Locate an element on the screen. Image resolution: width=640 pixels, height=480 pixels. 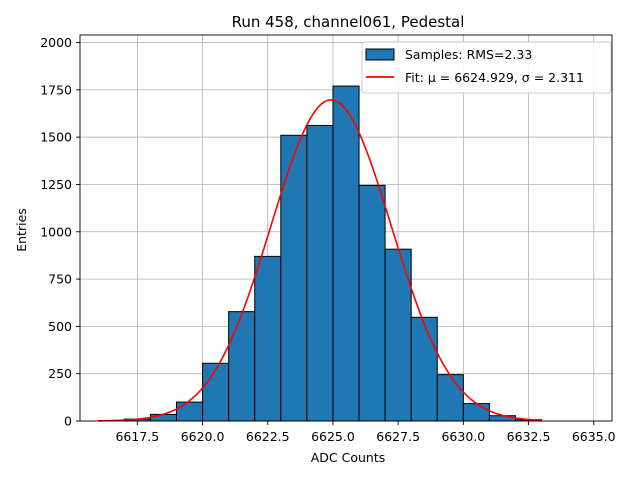
x-tick-label: 6635.0 is located at coordinates (594, 436).